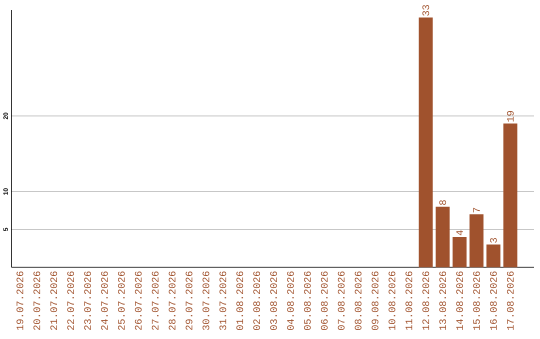  What do you see at coordinates (375, 300) in the screenshot?
I see `x-tick-label: 09.08.2026` at bounding box center [375, 300].